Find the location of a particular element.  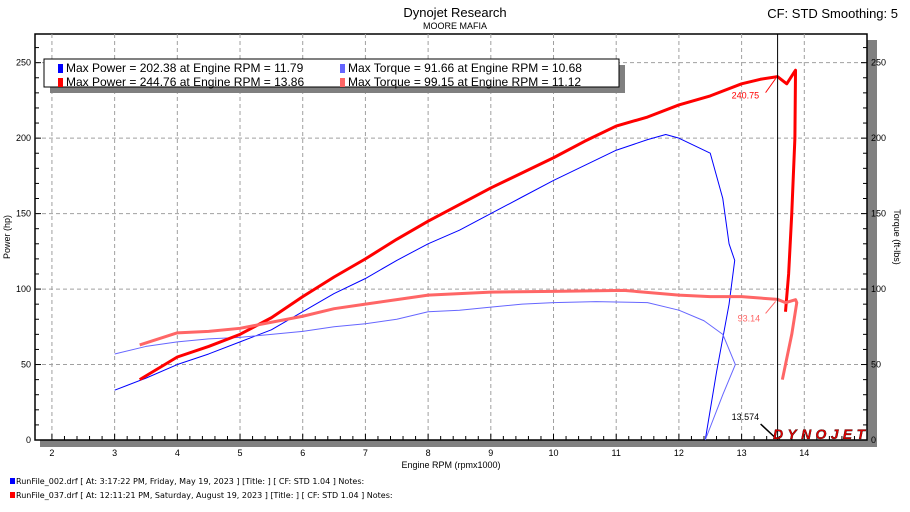

x-tick-label: 3 is located at coordinates (114, 453).